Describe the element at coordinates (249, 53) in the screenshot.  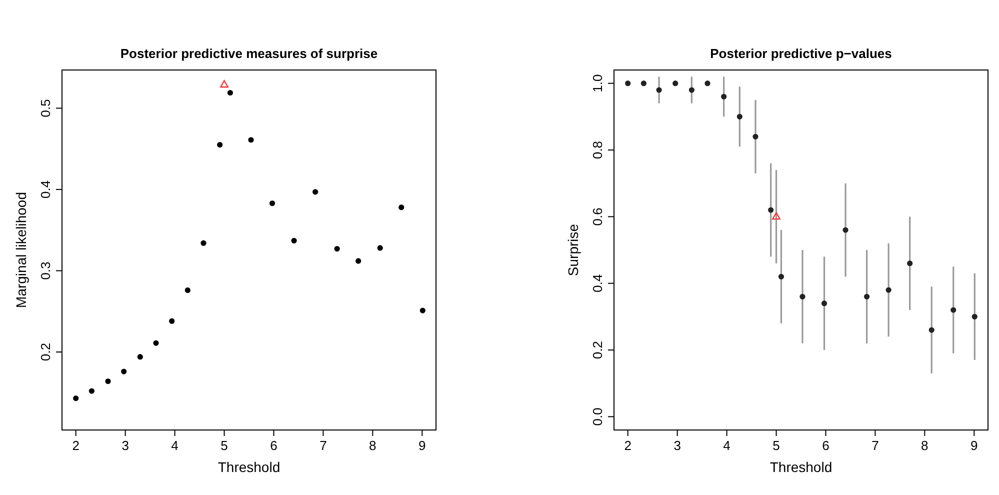
I see `chart-title: Posterior predictive measures of surprise` at that location.